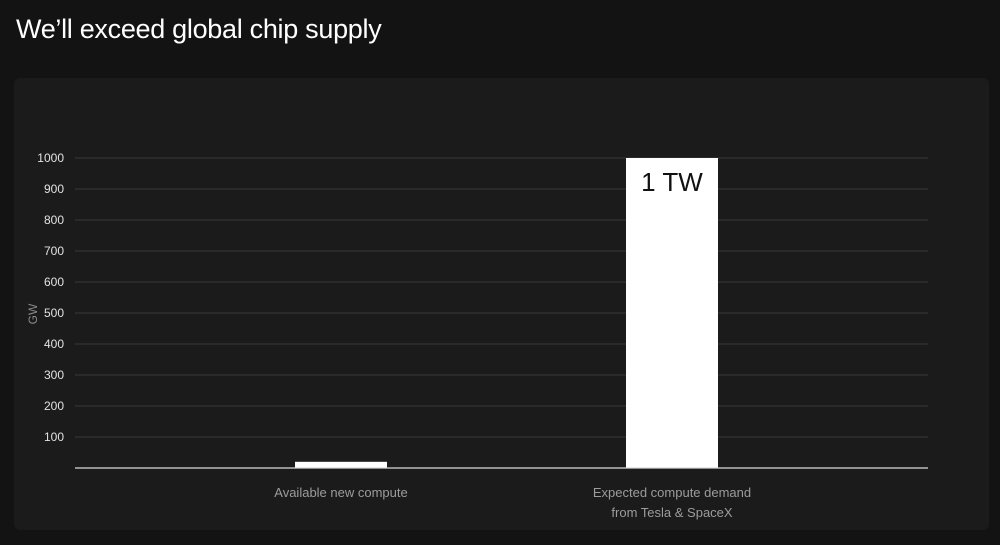  Describe the element at coordinates (54, 437) in the screenshot. I see `y-tick-label: 100` at that location.